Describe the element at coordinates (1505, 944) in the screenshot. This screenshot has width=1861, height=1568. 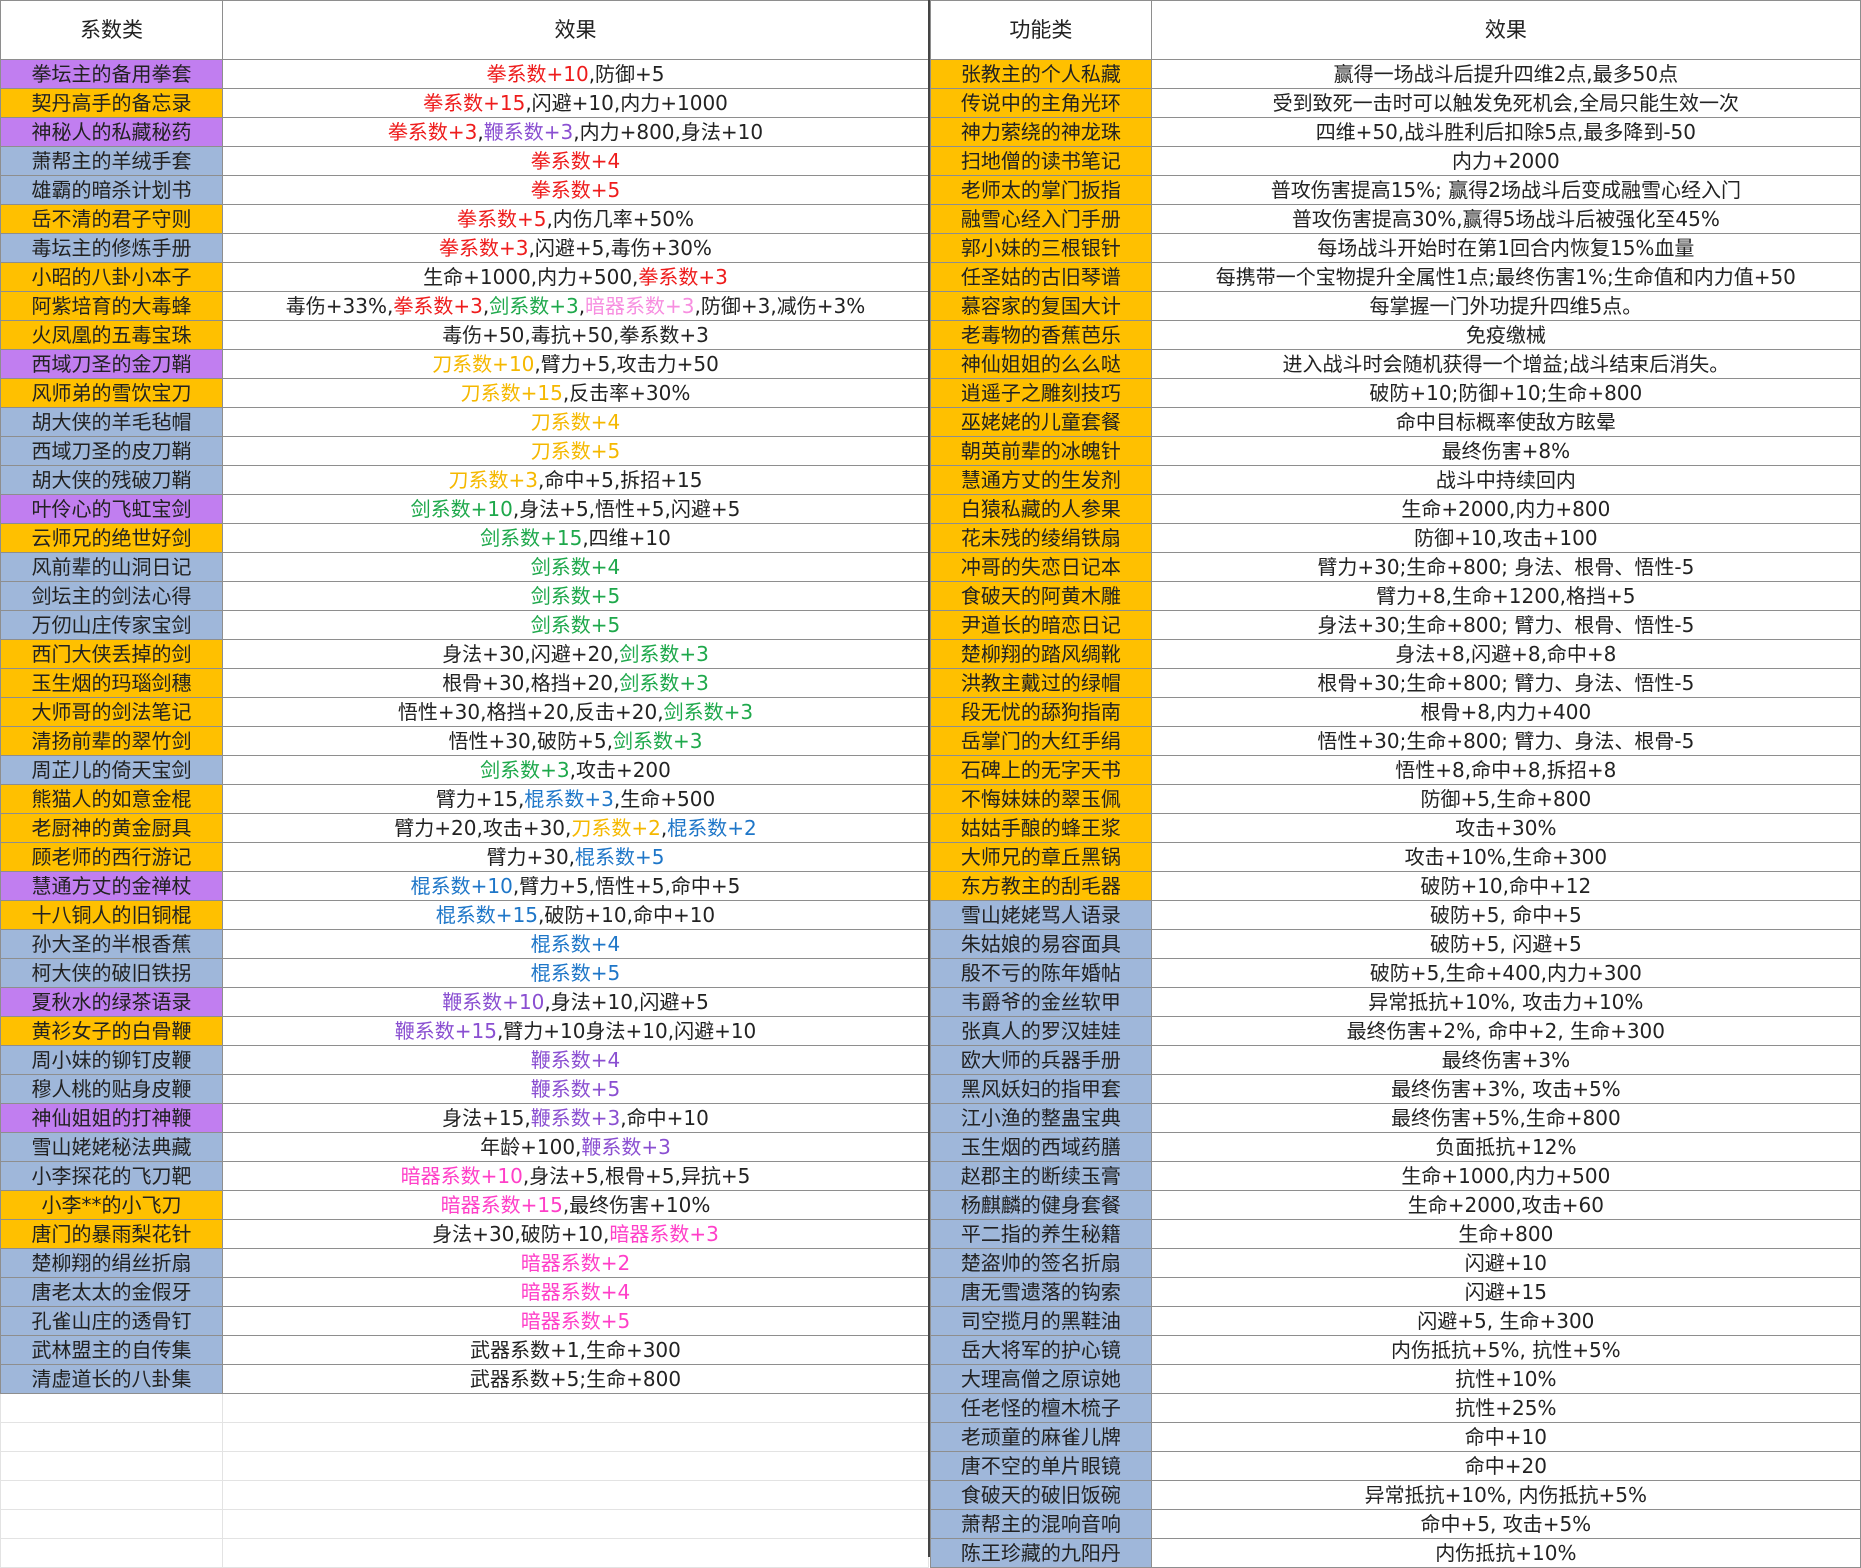
I see `item-effect-cell: 破防+5, 闪避+5` at that location.